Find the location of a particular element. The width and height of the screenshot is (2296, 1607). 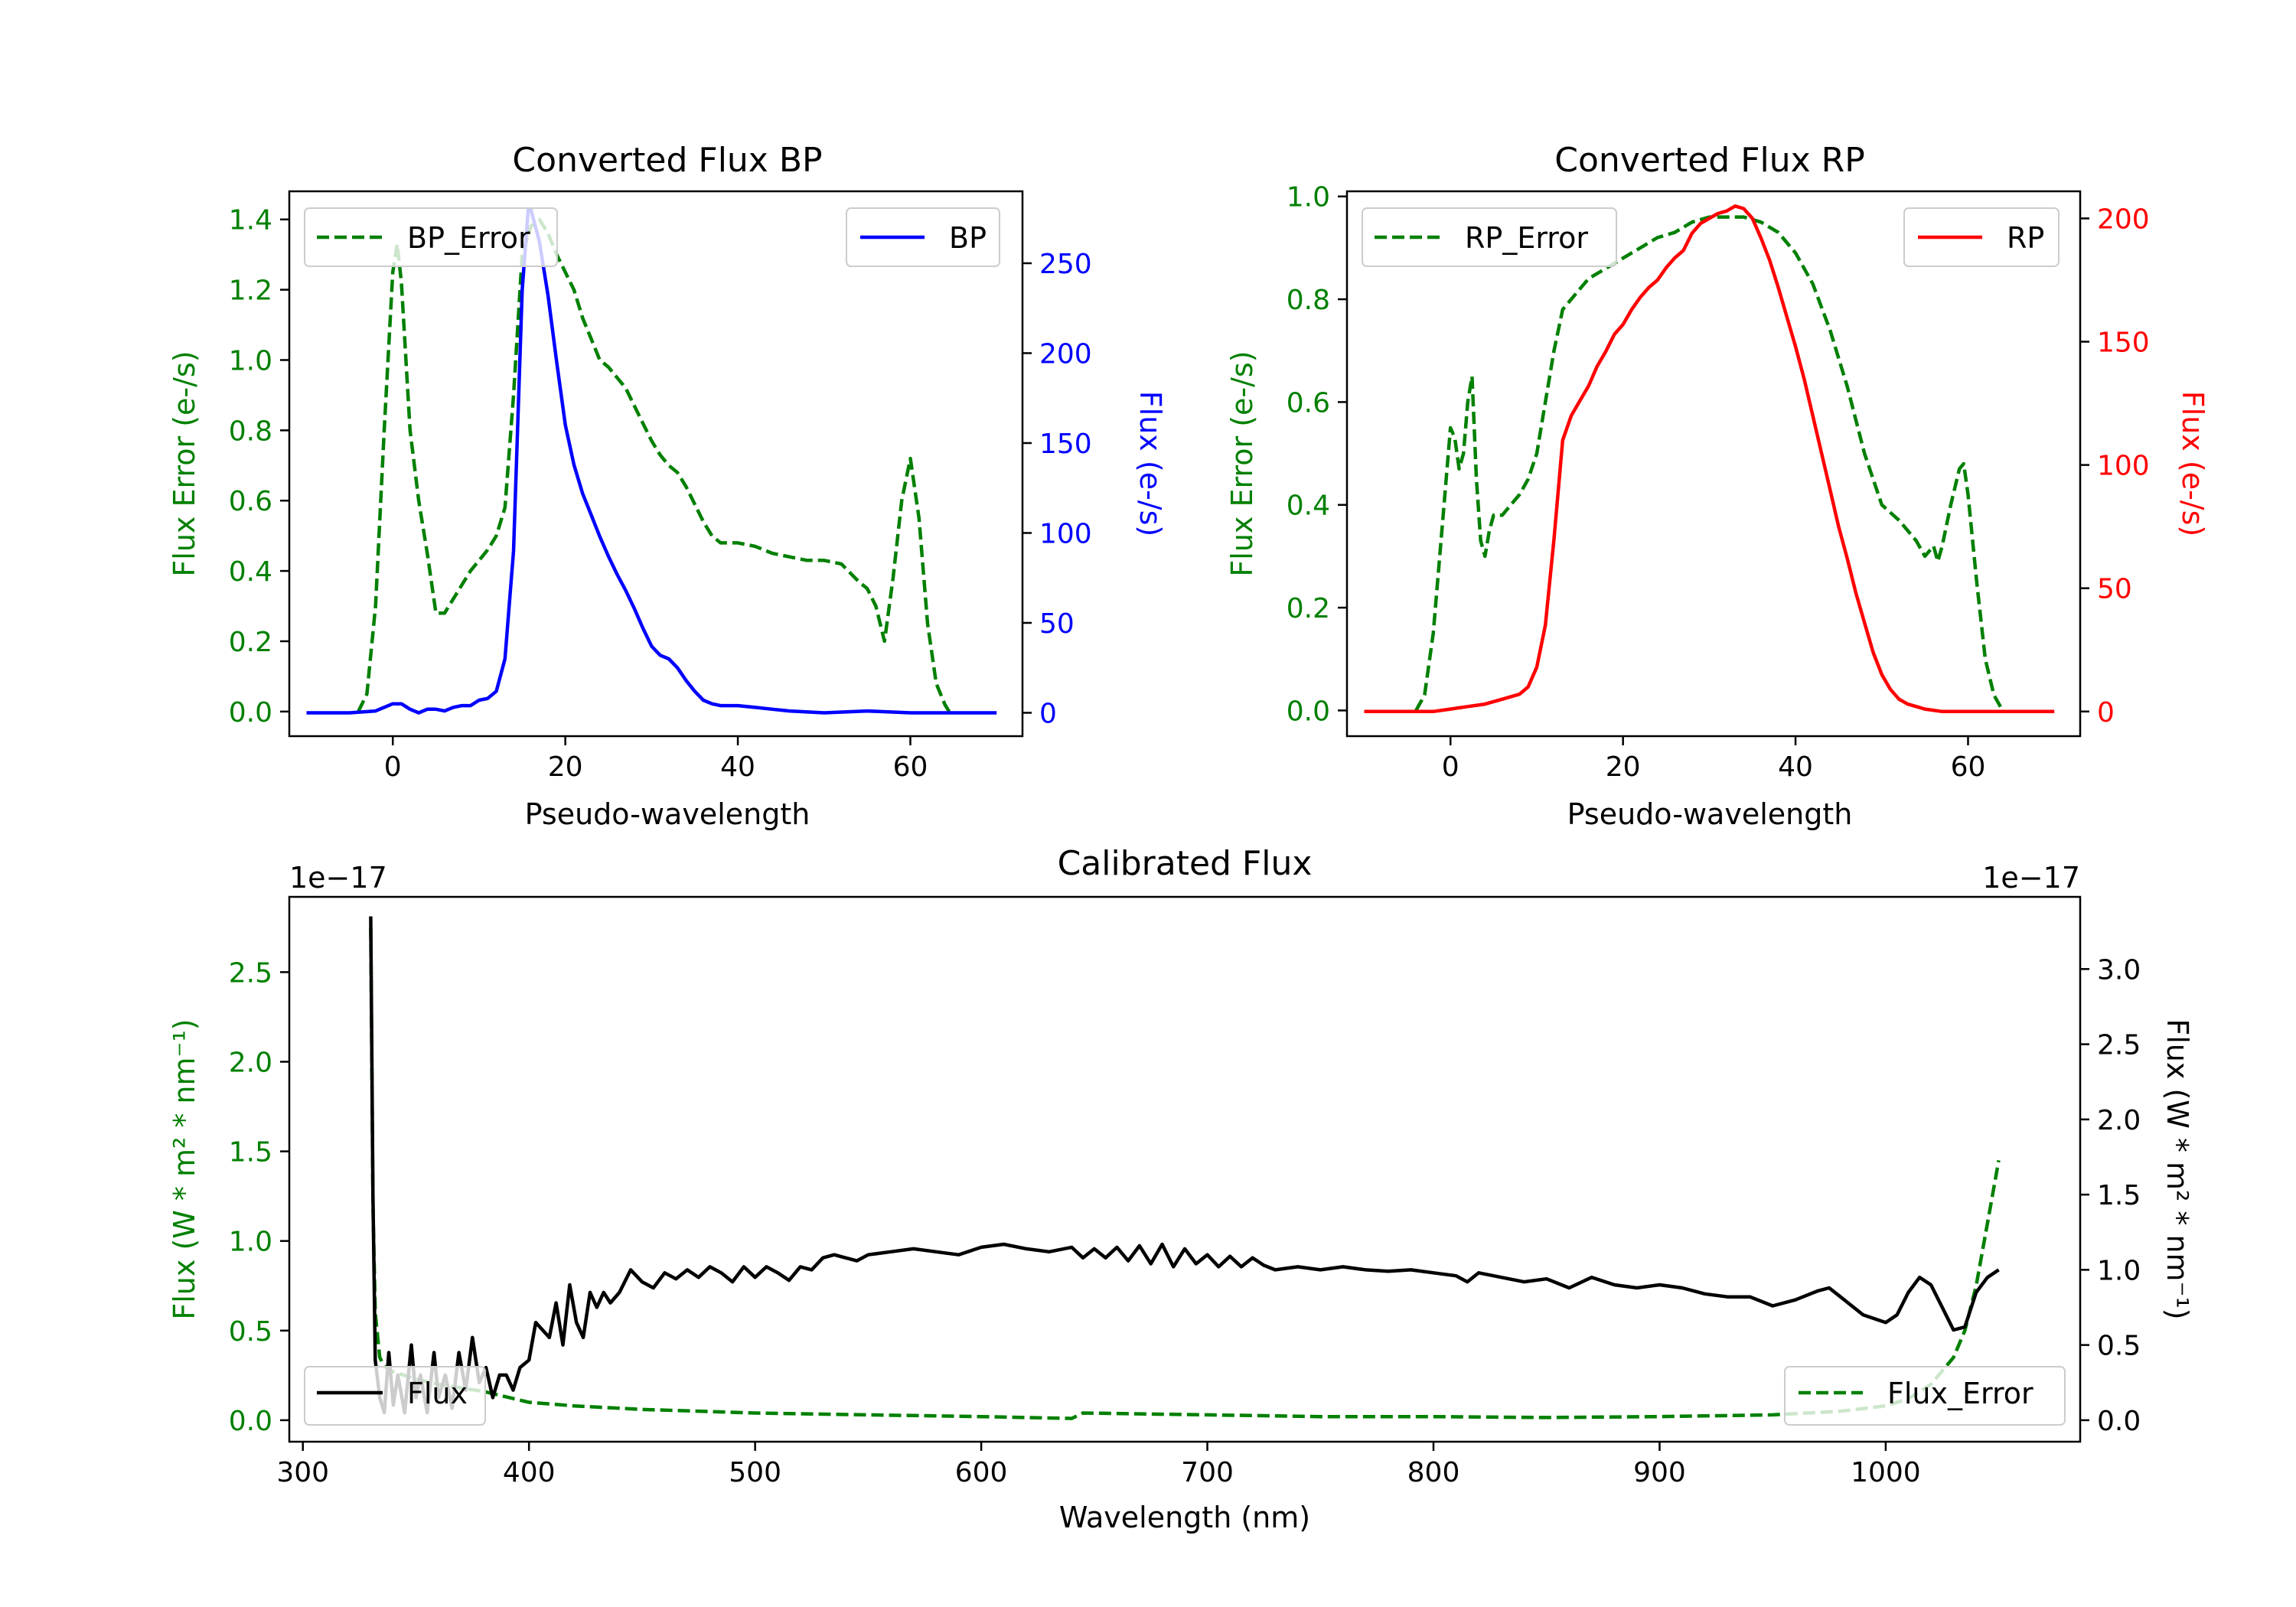

bp-right-y-tick-label: 50 is located at coordinates (1057, 624).